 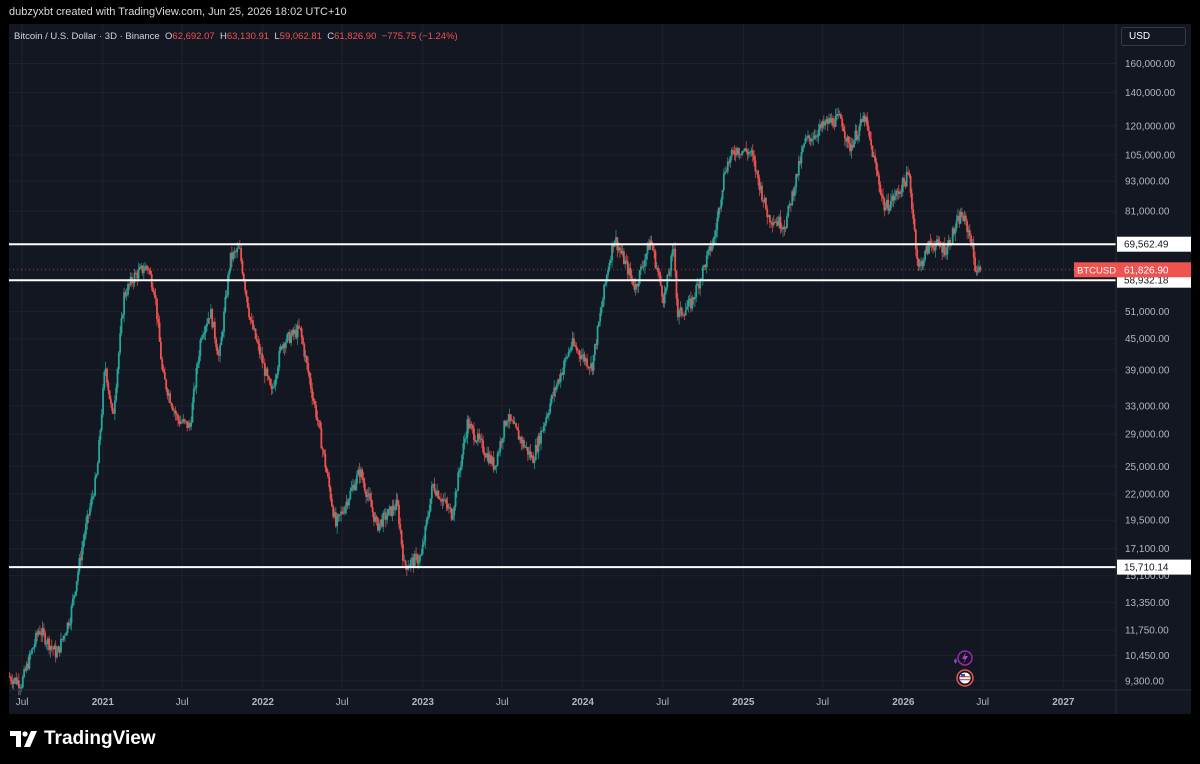 I want to click on lightning-icon, so click(x=963, y=658).